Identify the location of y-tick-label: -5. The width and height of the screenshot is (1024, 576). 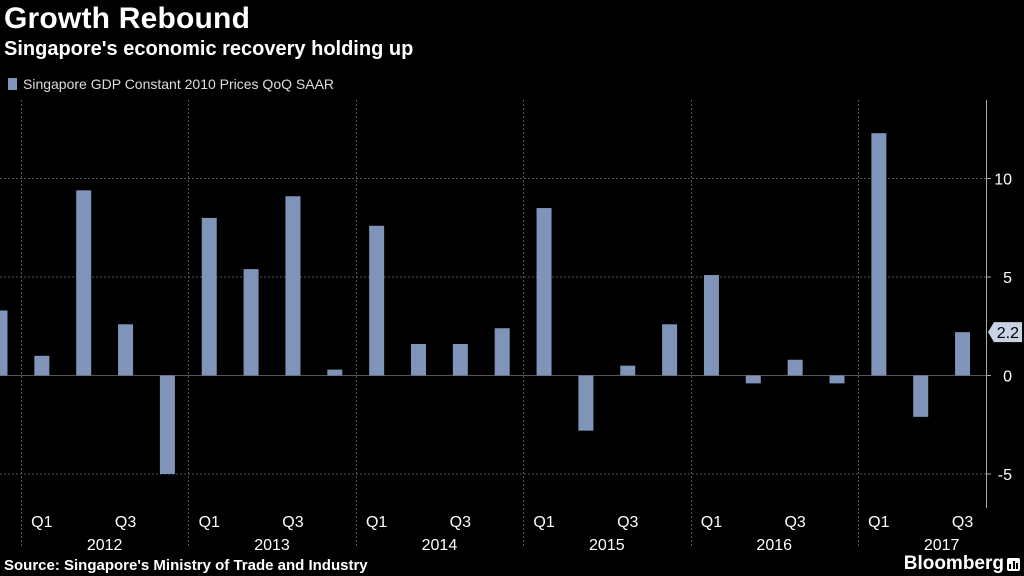
(1005, 475).